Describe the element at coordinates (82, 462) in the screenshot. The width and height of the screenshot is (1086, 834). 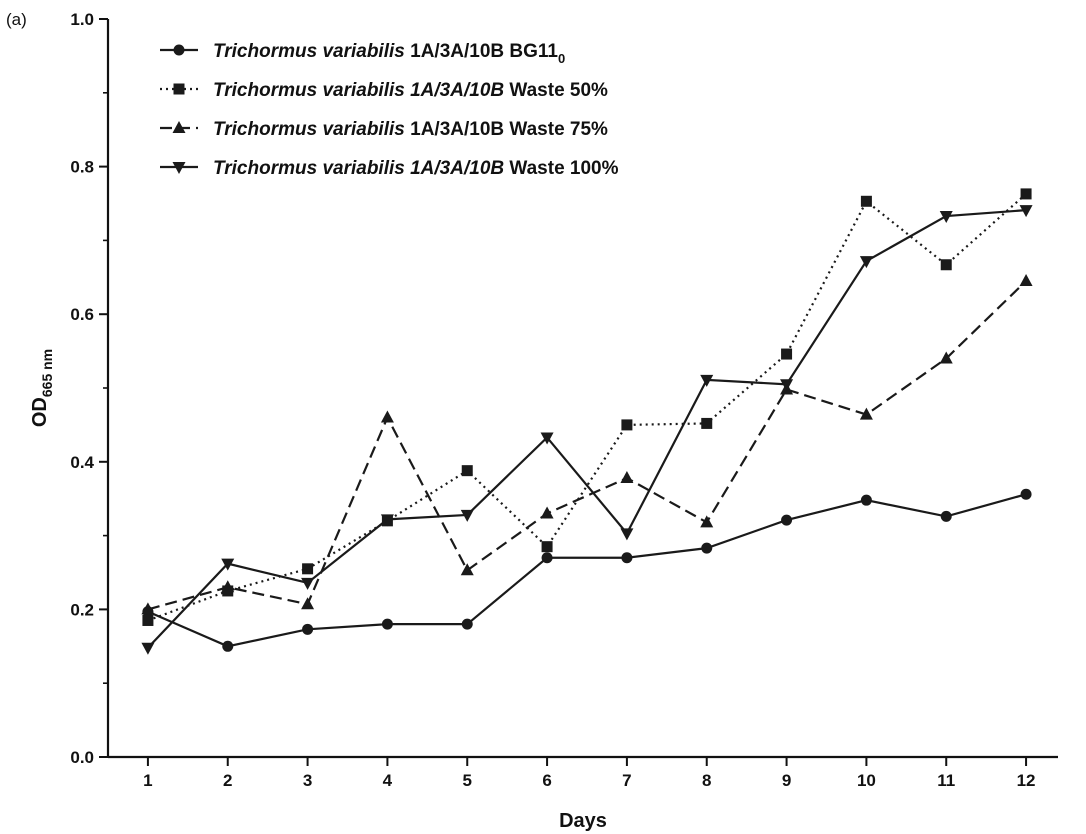
I see `y-tick-label: 0.4` at that location.